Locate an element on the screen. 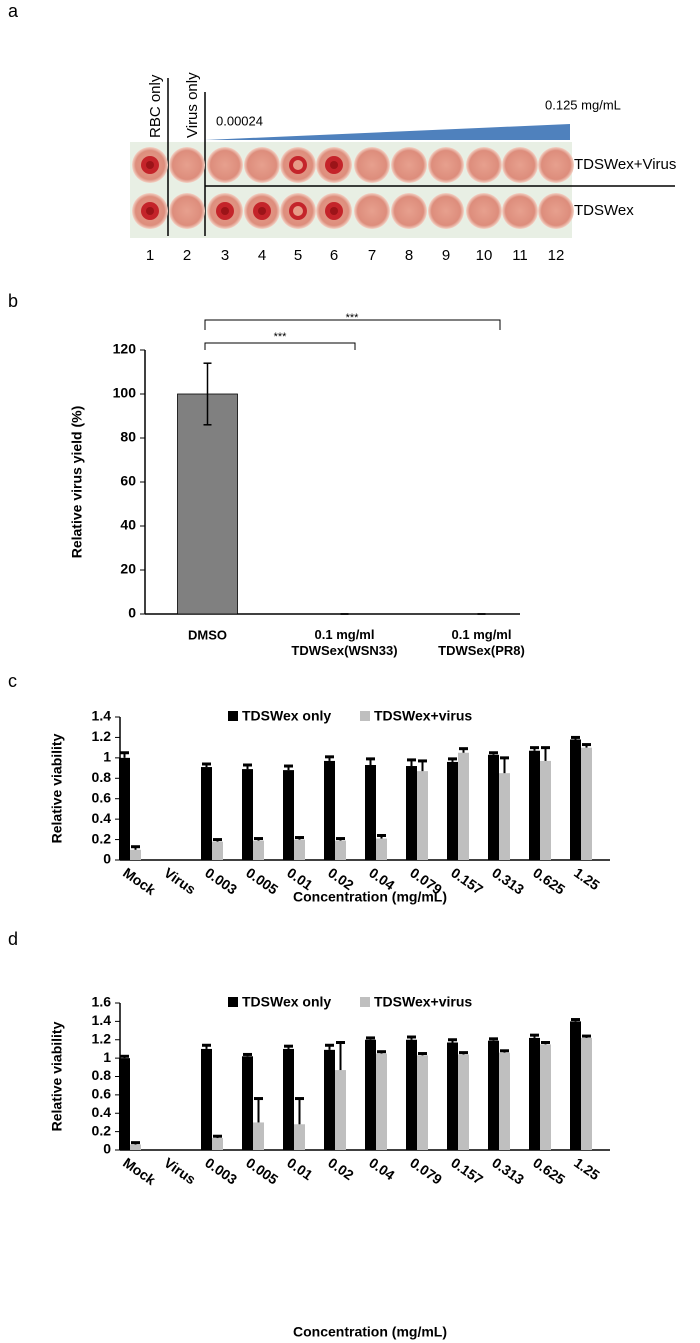  well-number: 8 is located at coordinates (409, 255).